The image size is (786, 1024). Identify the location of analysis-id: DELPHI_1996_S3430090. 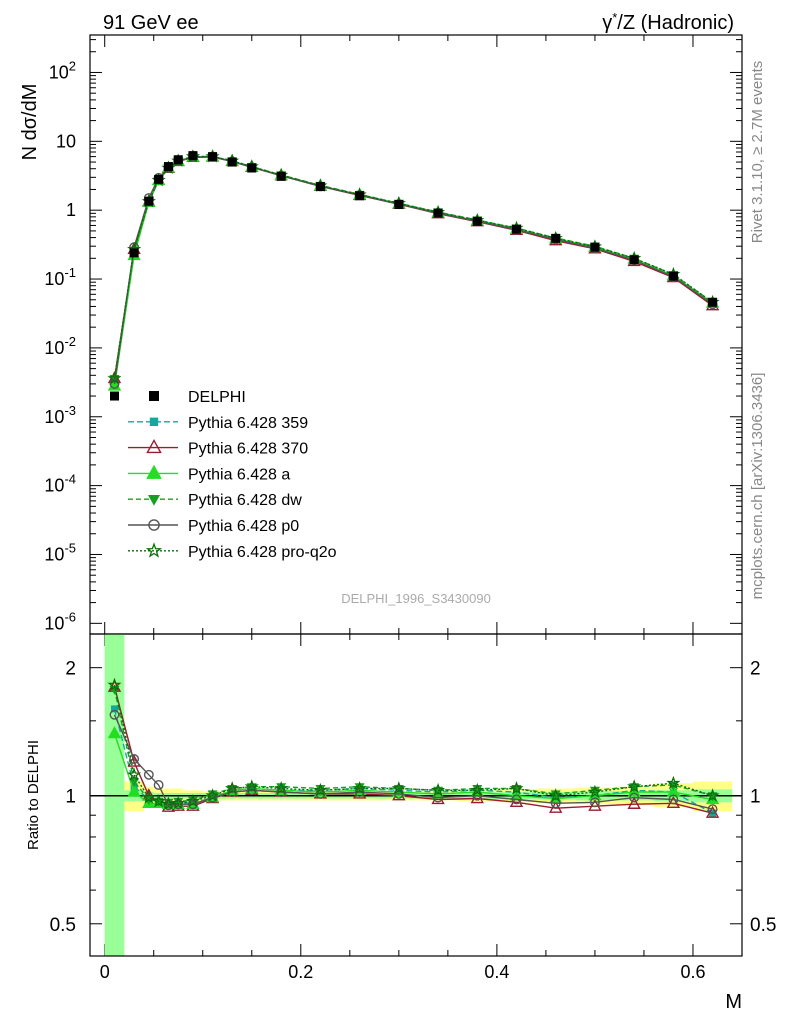
(416, 598).